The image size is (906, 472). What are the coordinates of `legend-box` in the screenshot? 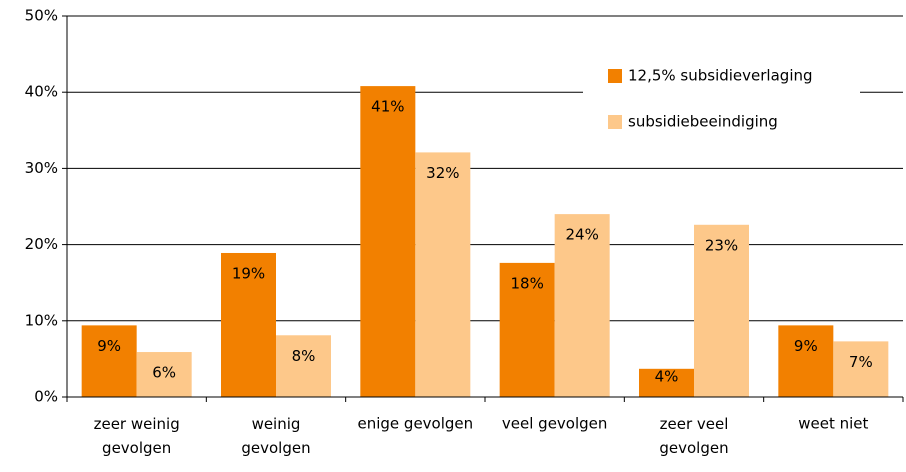 It's located at (721, 100).